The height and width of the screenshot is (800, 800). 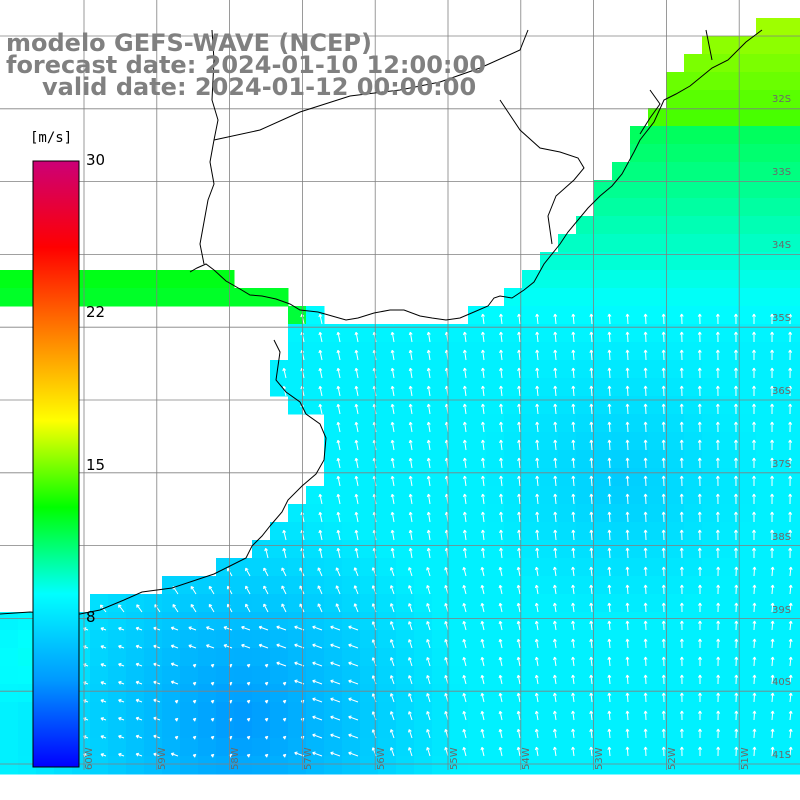 I want to click on river-uruguay, so click(x=209, y=147).